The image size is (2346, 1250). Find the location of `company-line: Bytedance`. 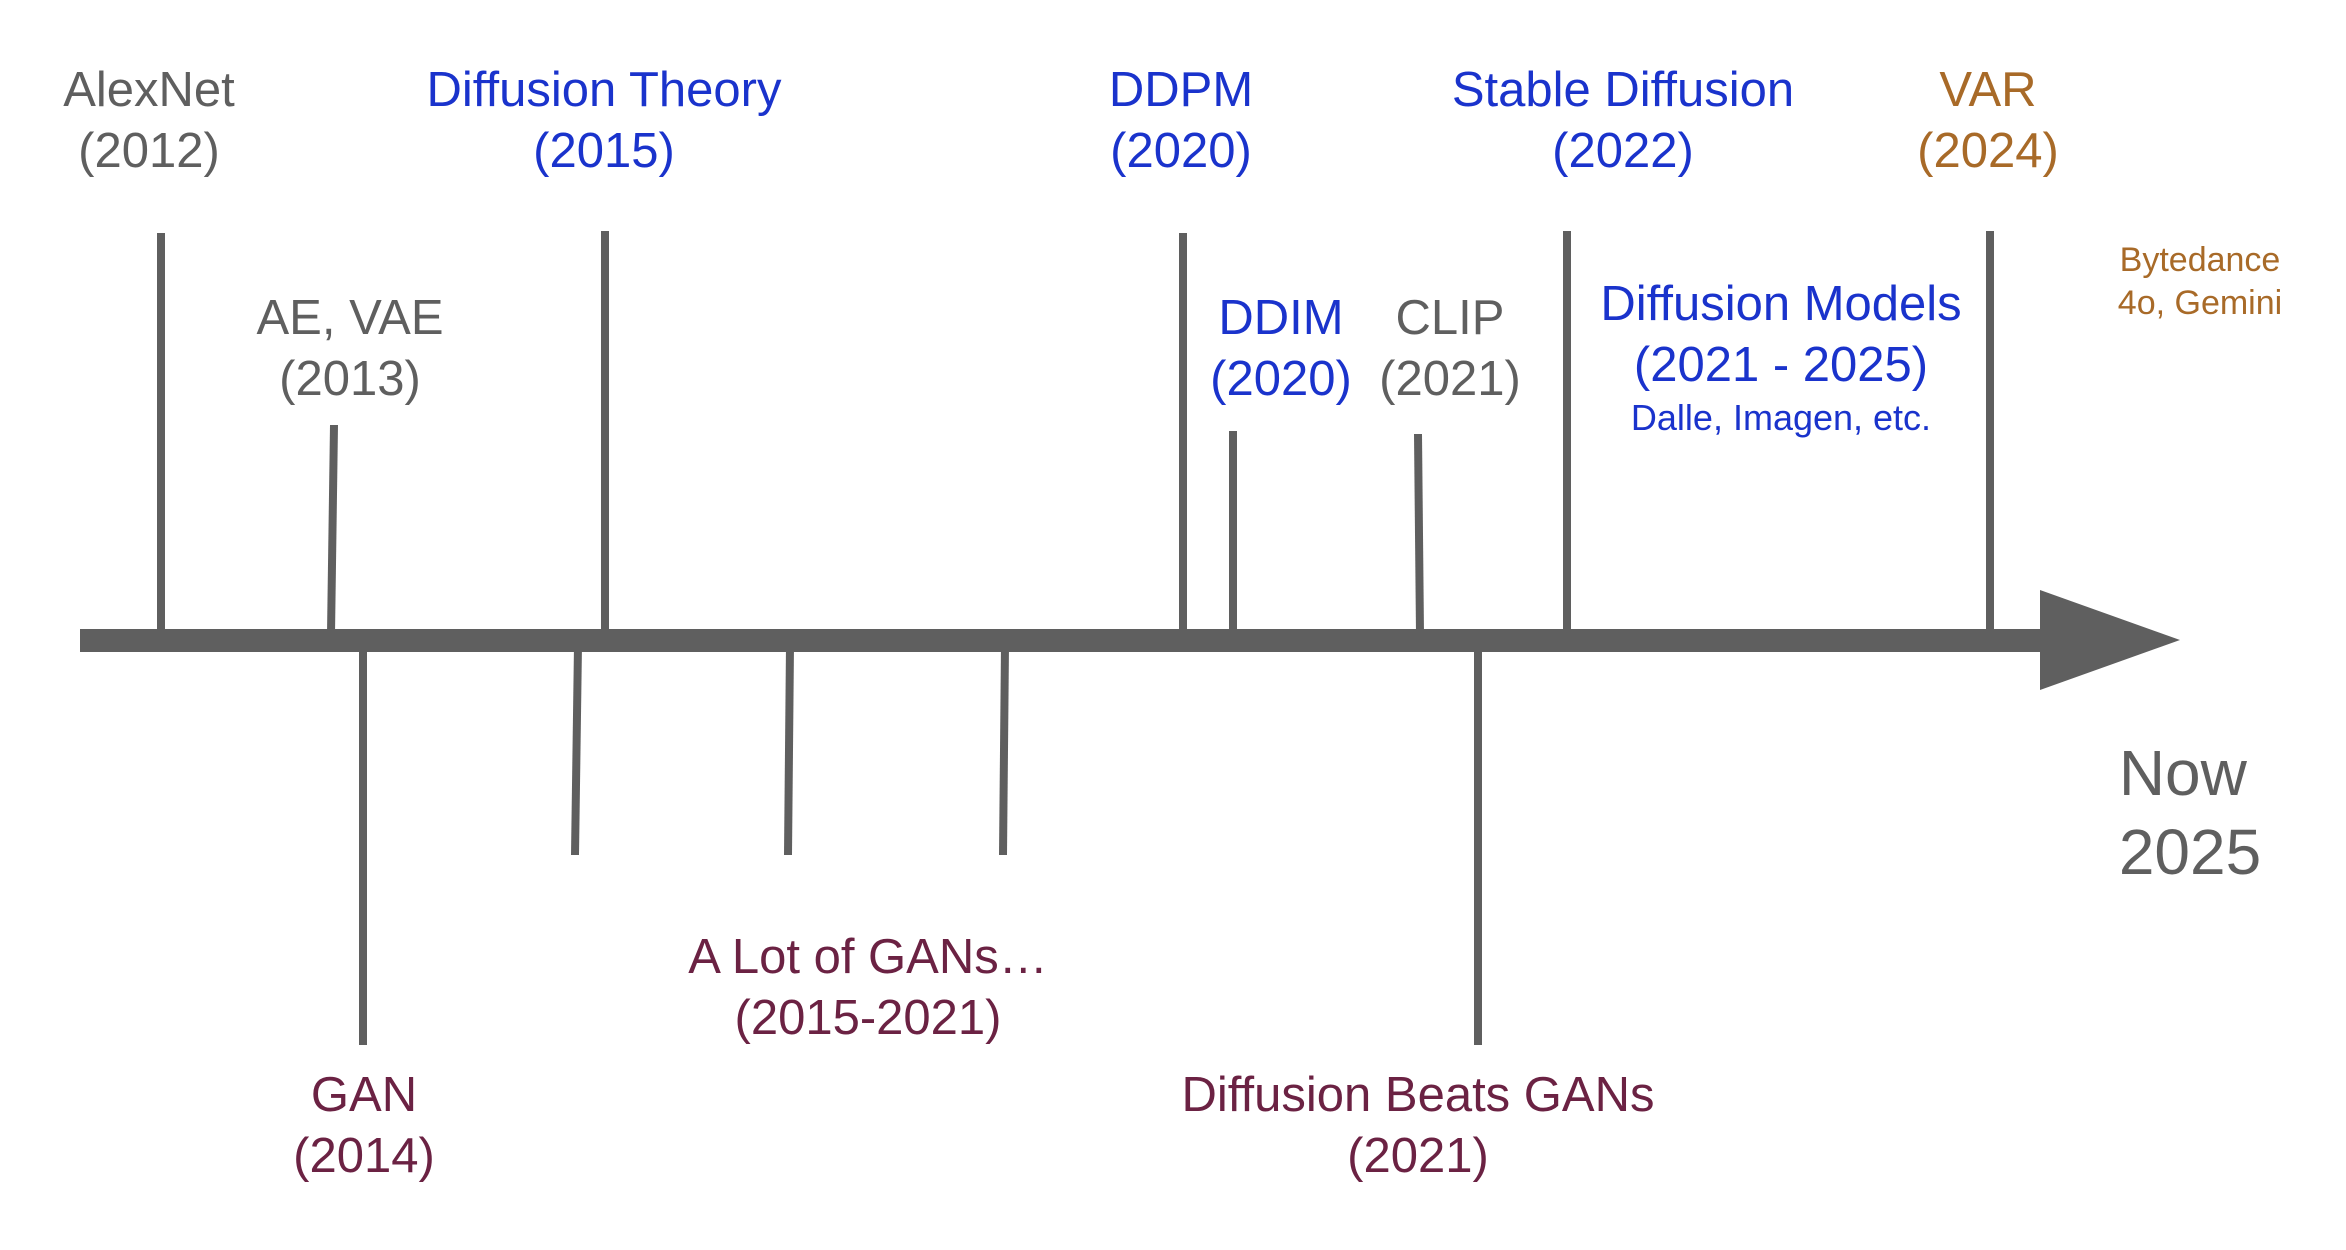

company-line: Bytedance is located at coordinates (2200, 260).